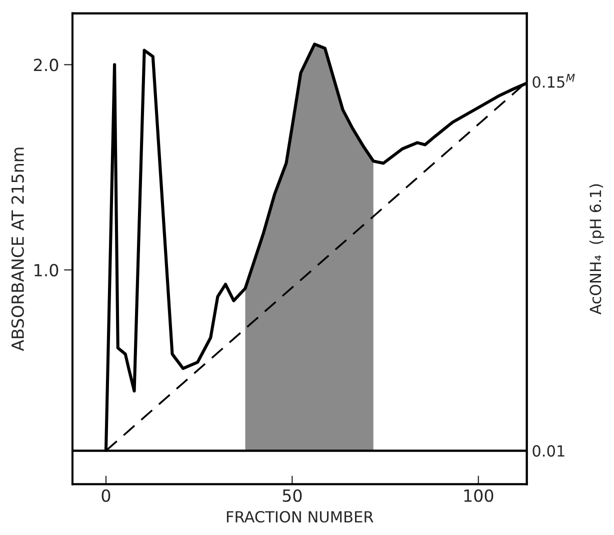  What do you see at coordinates (553, 81) in the screenshot?
I see `y2-tick-label: 0.15$^{M}$` at bounding box center [553, 81].